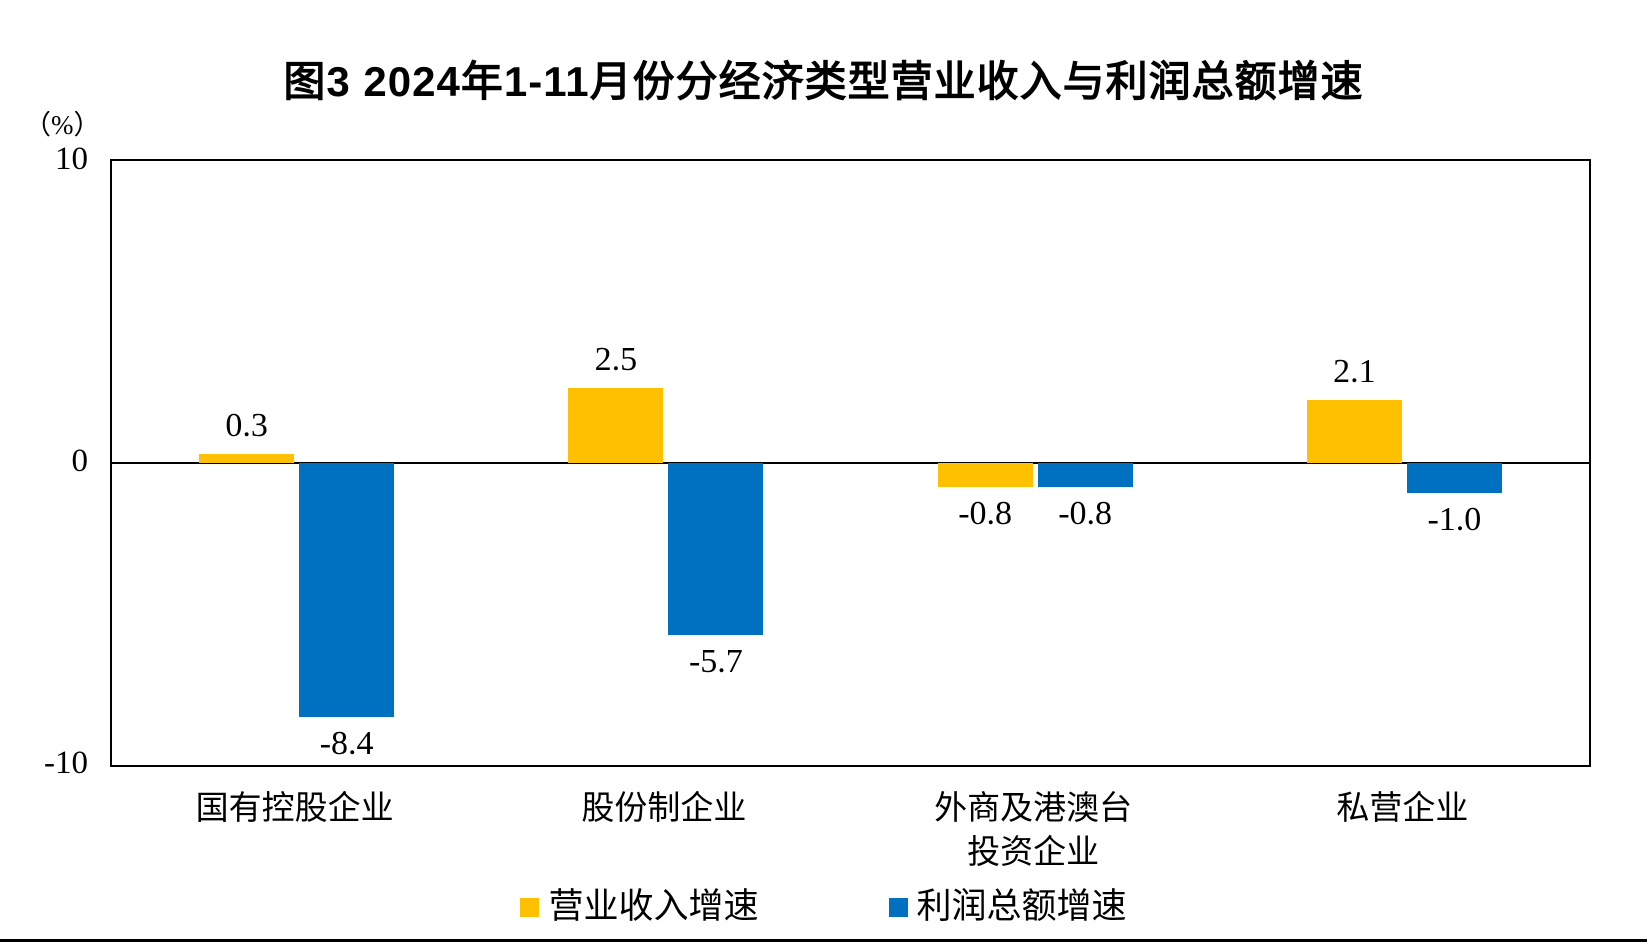 The image size is (1647, 945). I want to click on bar-营业收入增速-国有控股企业, so click(247, 458).